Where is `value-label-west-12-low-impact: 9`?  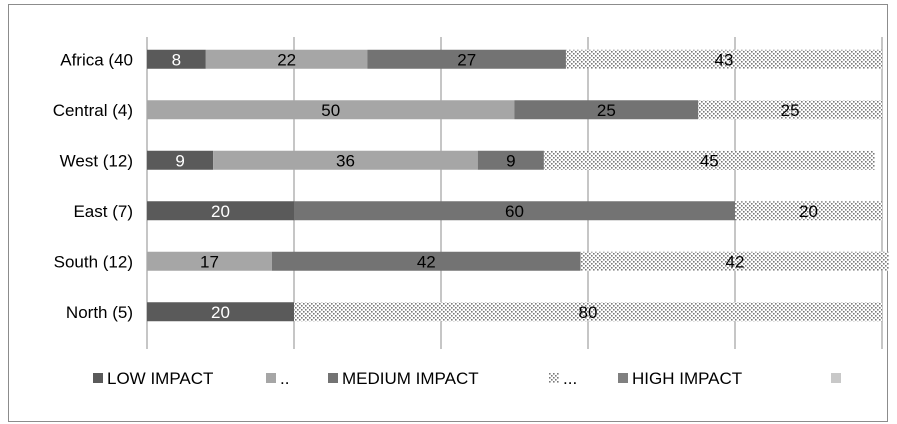 value-label-west-12-low-impact: 9 is located at coordinates (179, 160).